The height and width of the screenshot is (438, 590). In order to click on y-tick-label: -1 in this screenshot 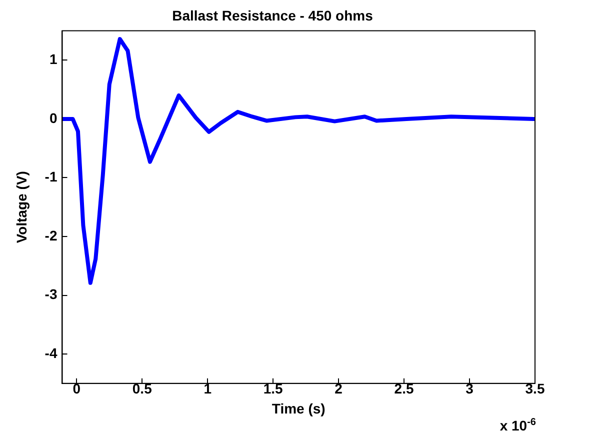, I will do `click(51, 176)`.